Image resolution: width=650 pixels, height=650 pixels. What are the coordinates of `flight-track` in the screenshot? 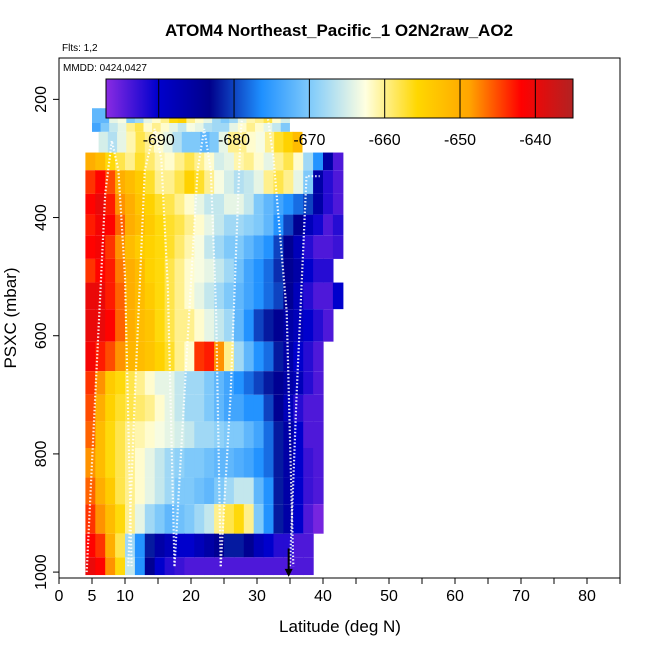 It's located at (197, 347).